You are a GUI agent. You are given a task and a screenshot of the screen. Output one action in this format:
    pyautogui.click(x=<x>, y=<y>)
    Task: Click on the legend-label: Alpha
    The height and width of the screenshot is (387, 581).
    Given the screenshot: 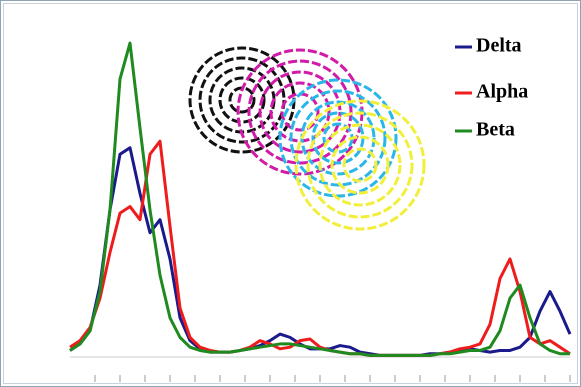 What is the action you would take?
    pyautogui.click(x=502, y=92)
    